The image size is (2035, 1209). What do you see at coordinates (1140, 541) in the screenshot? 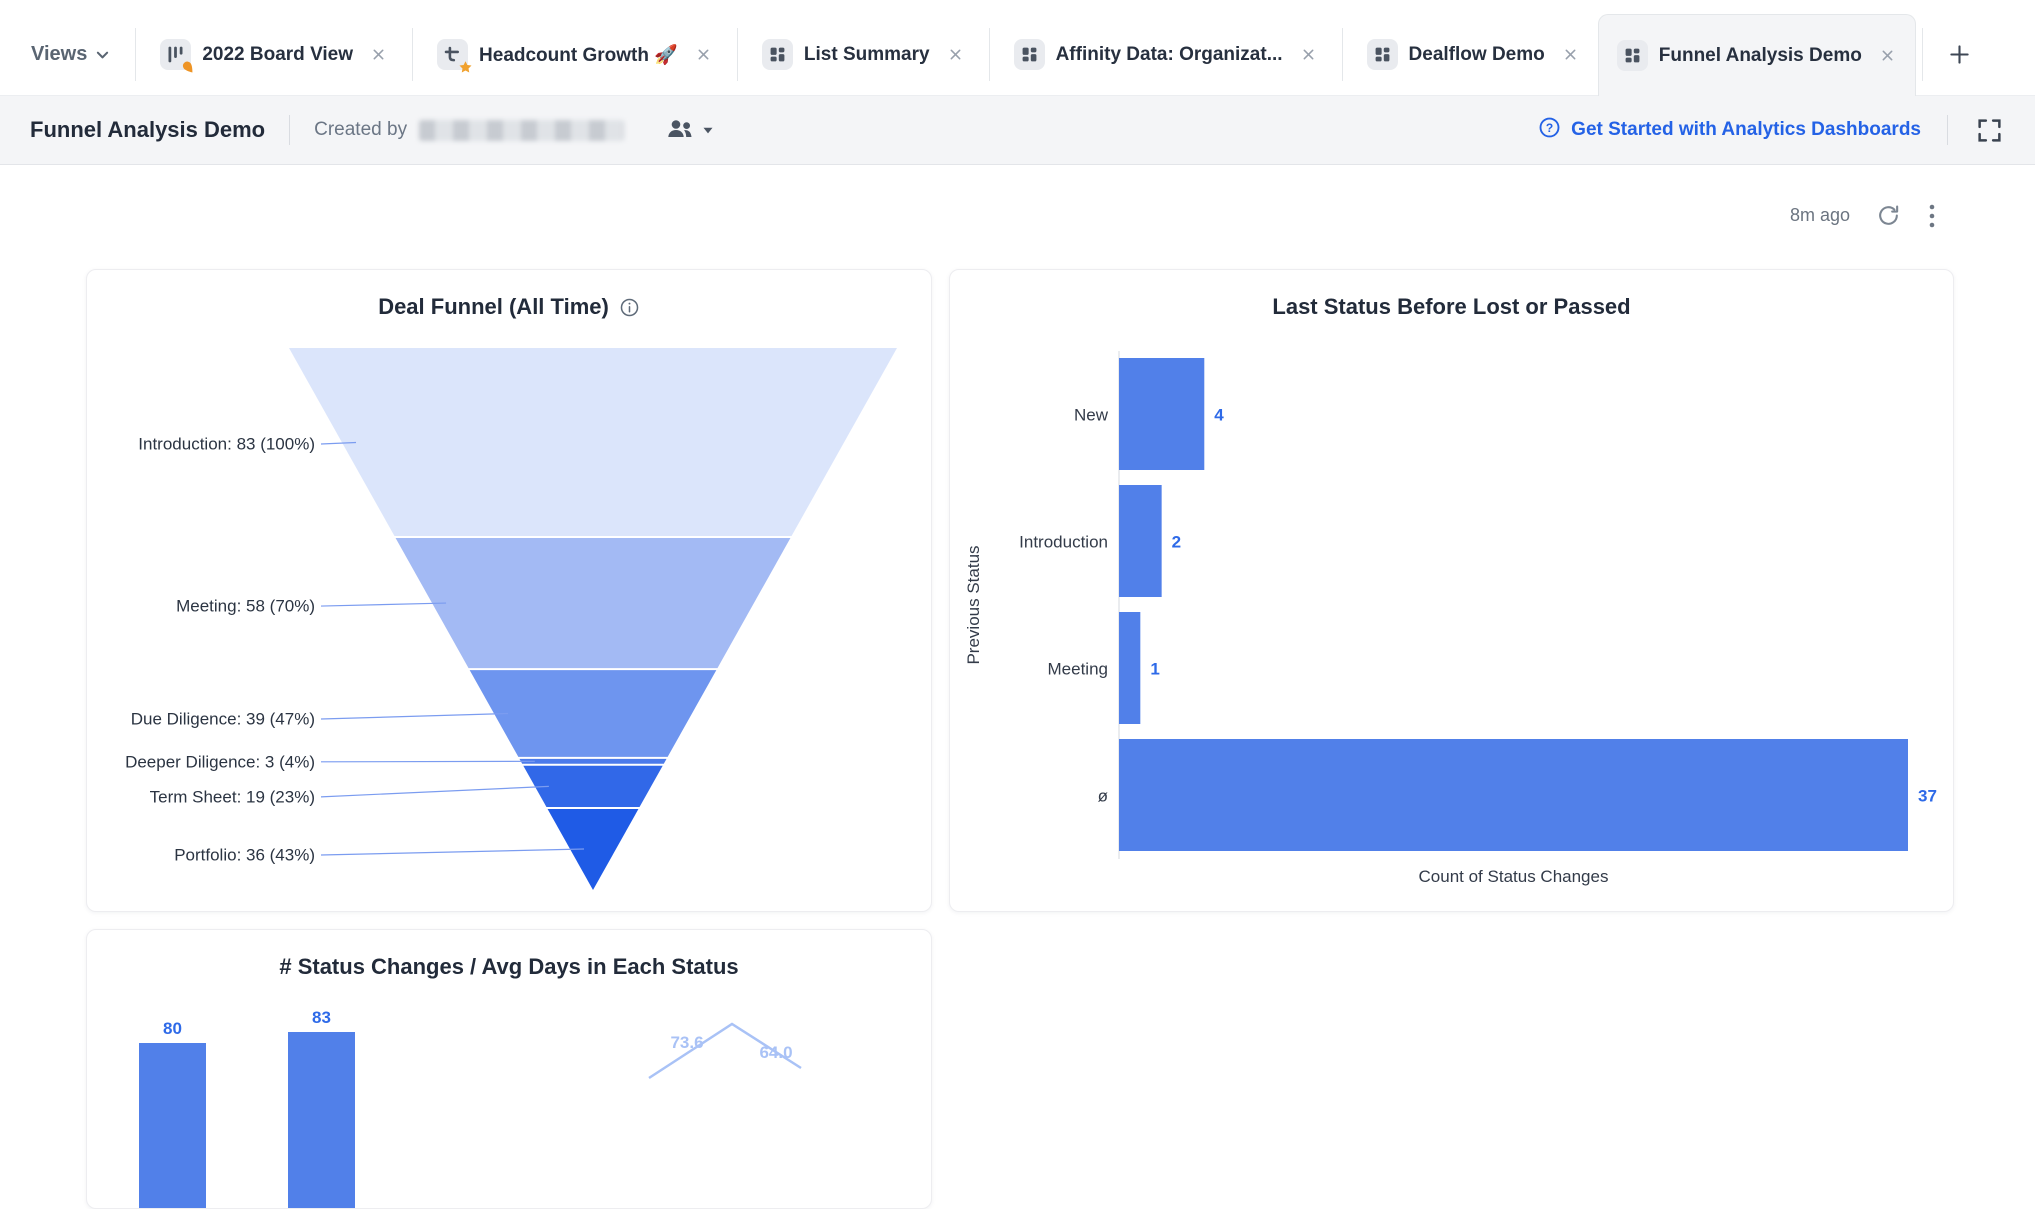
I see `bar-Introduction` at bounding box center [1140, 541].